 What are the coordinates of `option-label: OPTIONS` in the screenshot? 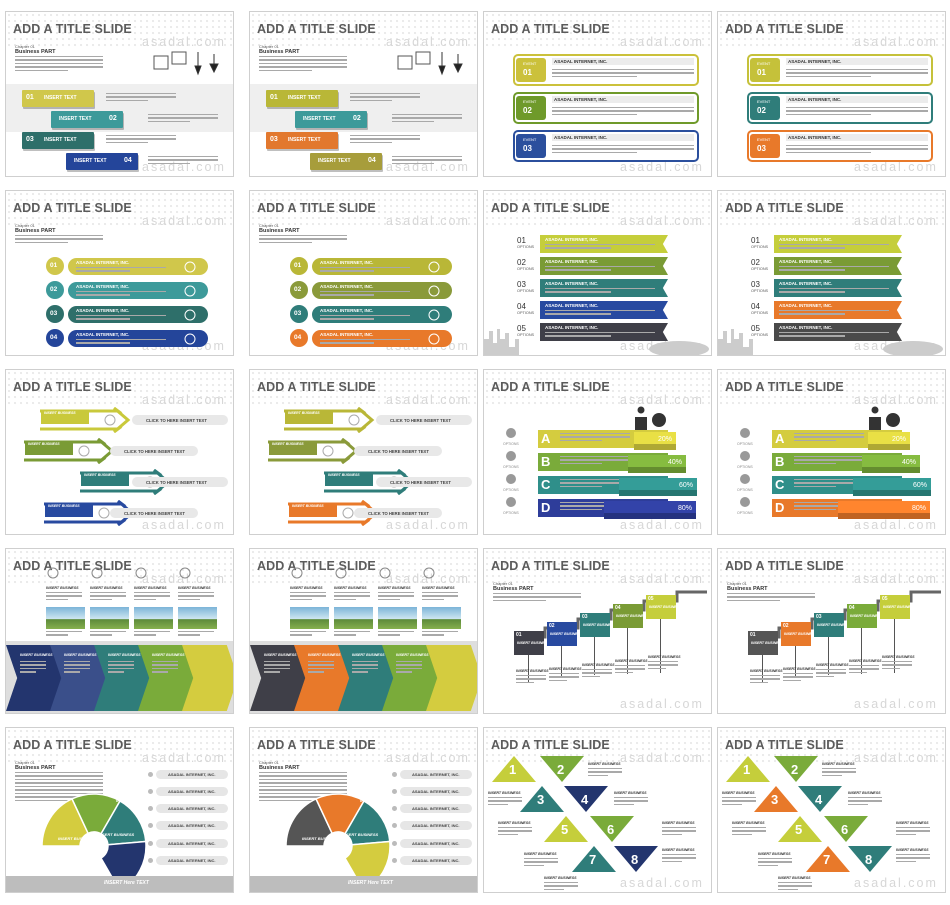 It's located at (745, 490).